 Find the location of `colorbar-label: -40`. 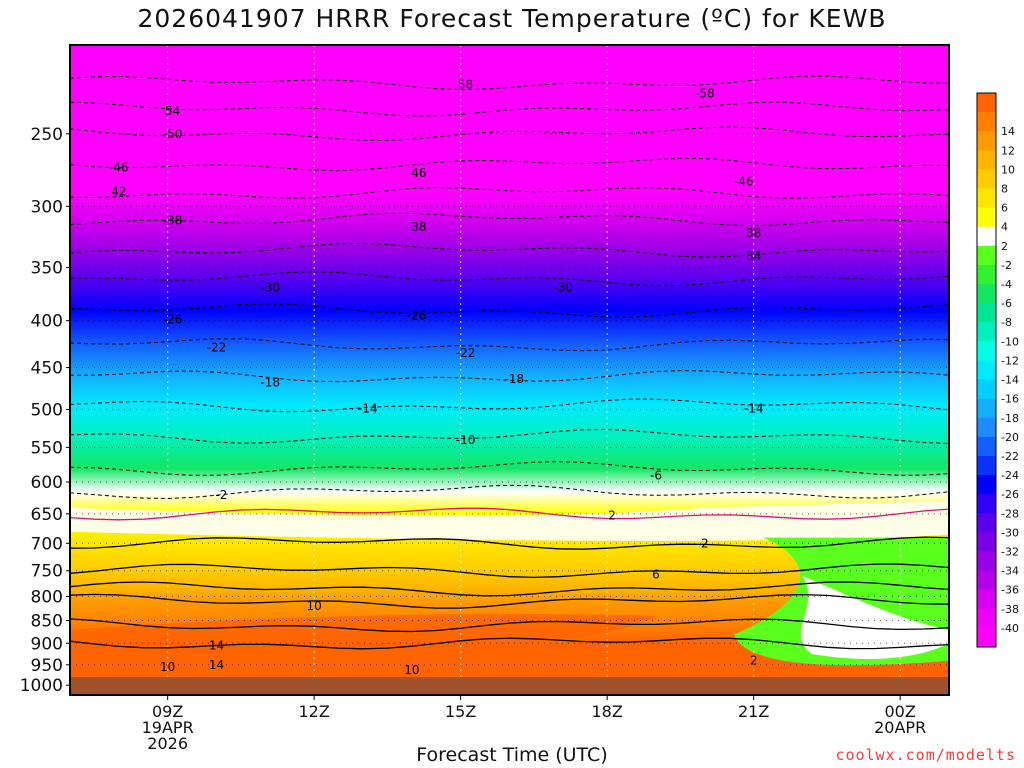

colorbar-label: -40 is located at coordinates (1010, 628).